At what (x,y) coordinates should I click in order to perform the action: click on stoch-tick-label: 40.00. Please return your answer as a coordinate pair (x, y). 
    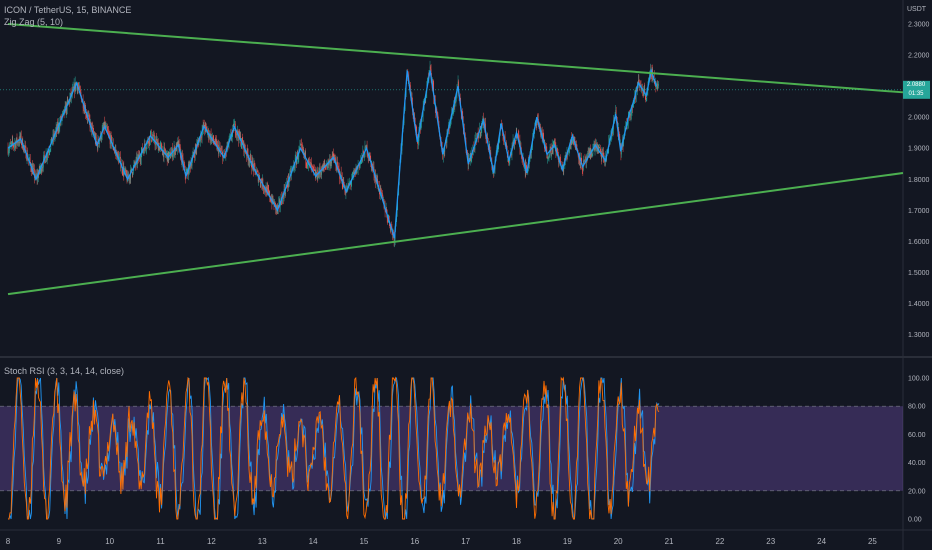
    Looking at the image, I should click on (917, 463).